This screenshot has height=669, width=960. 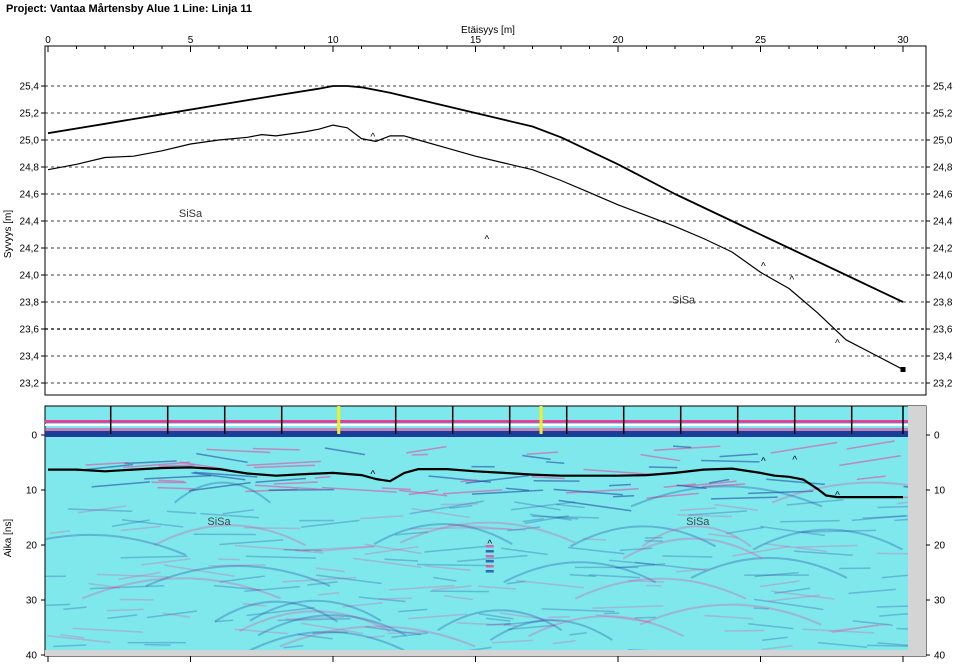 I want to click on y-tick-label-right: 20, so click(x=940, y=546).